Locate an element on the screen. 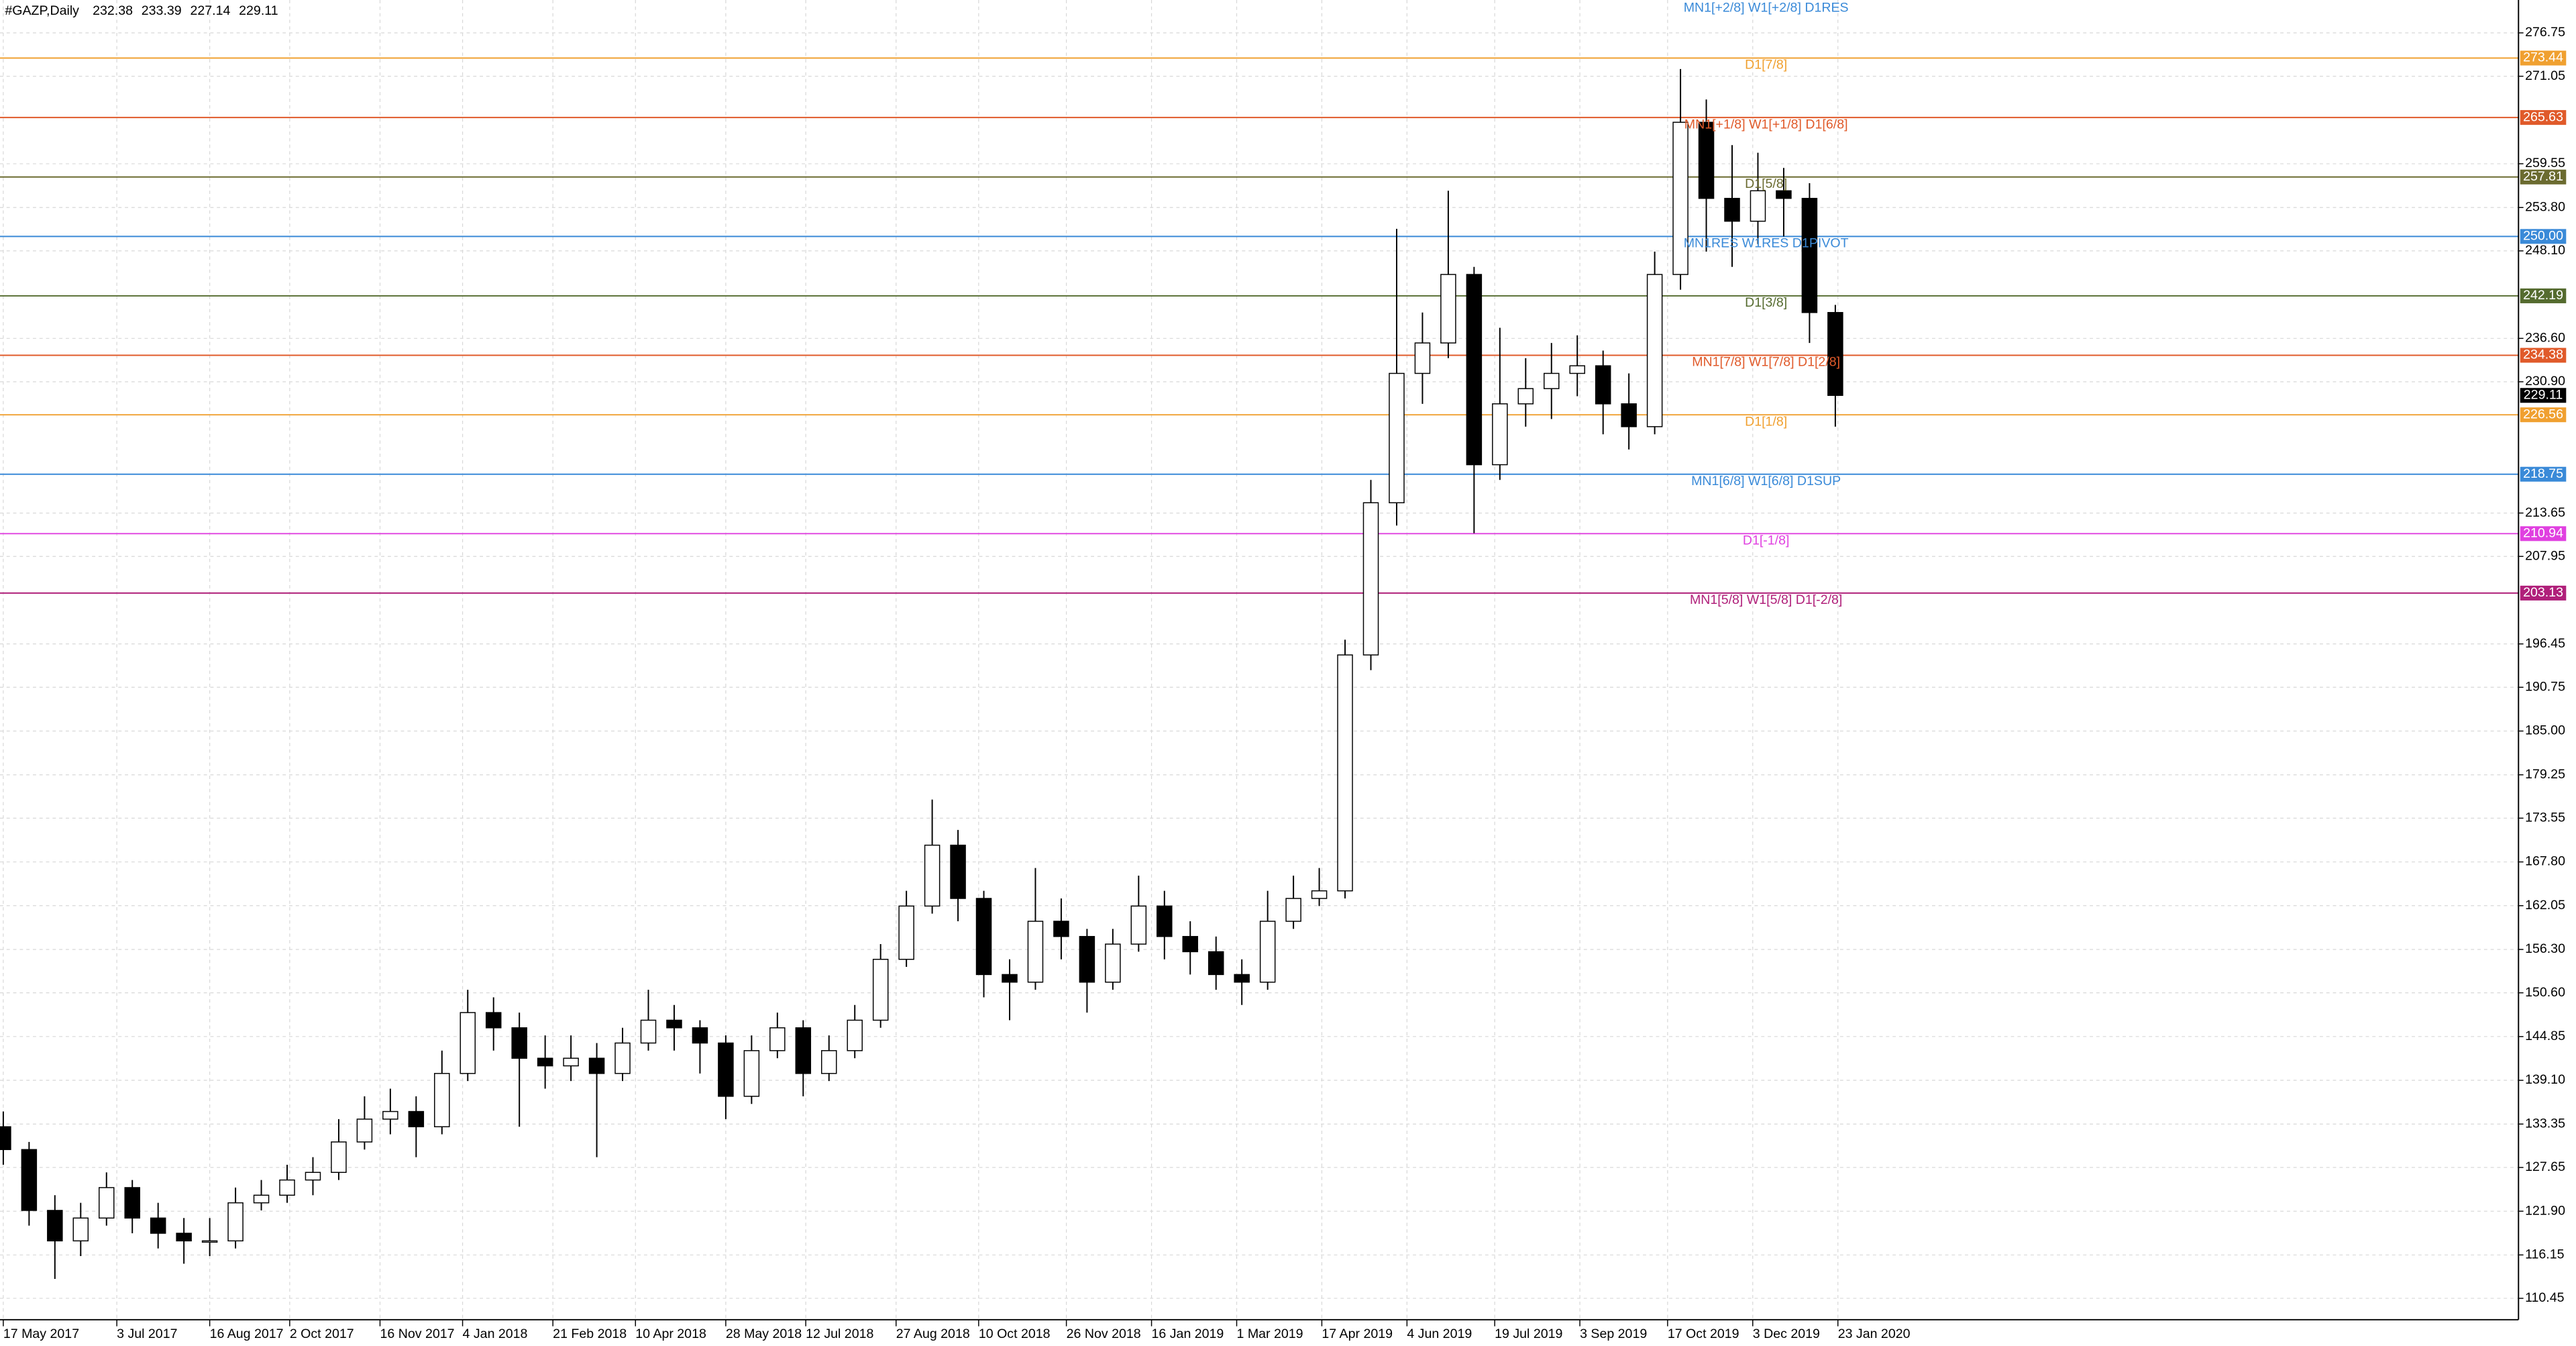  level-label: D1[-1/8] is located at coordinates (1766, 541).